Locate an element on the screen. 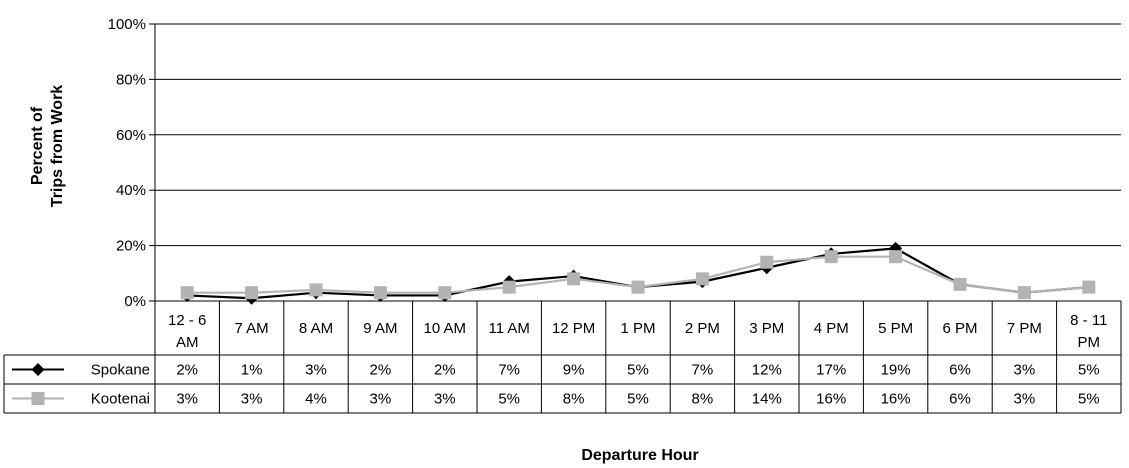 Image resolution: width=1129 pixels, height=468 pixels. x-tick-label-line: PM is located at coordinates (1089, 342).